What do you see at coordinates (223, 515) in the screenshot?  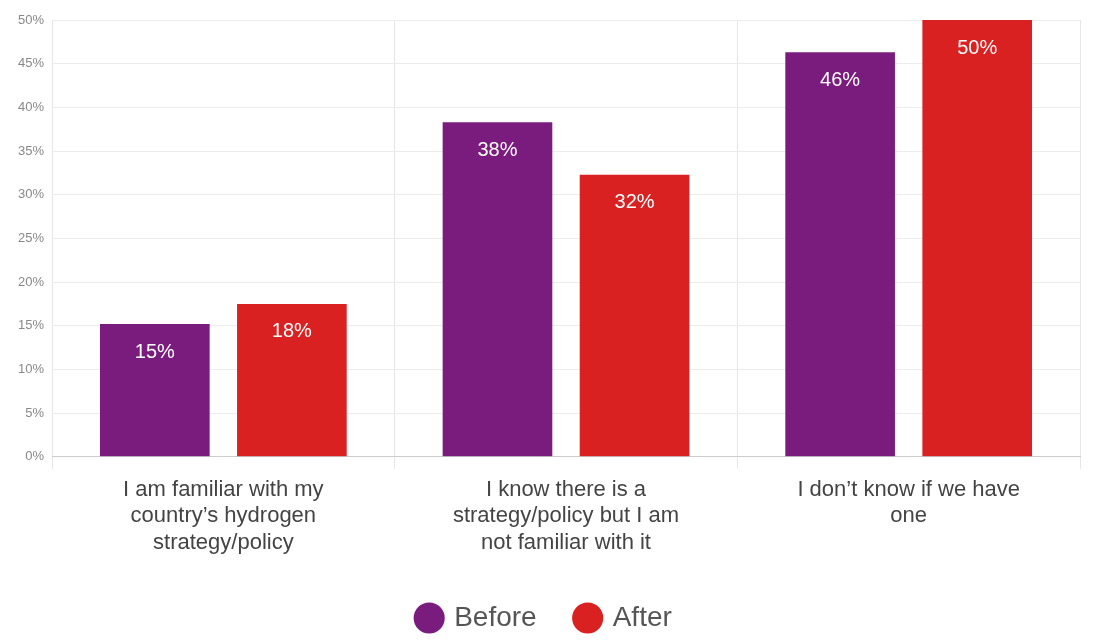 I see `x-tick-label: I am familiar with my country’s hydrogen strategy/policy` at bounding box center [223, 515].